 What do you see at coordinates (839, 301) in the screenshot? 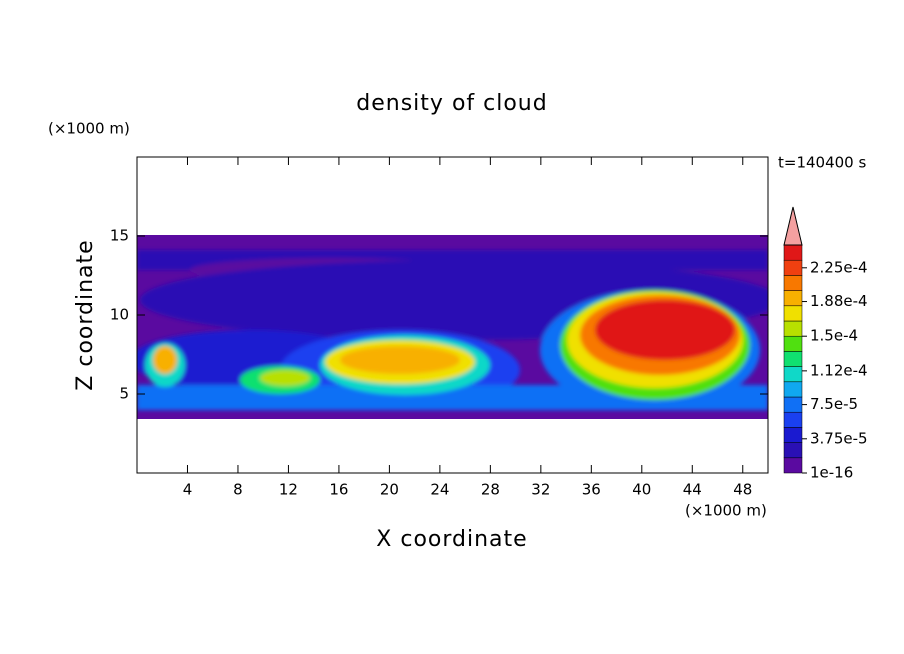
I see `colorbar-tick-label: 1.88e-4` at bounding box center [839, 301].